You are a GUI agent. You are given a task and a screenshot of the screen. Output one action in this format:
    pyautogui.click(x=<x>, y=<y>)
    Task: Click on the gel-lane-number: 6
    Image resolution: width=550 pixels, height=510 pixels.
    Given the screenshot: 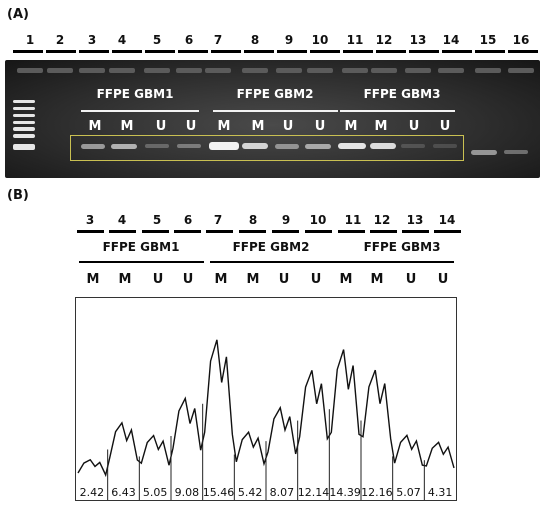 What is the action you would take?
    pyautogui.click(x=189, y=40)
    